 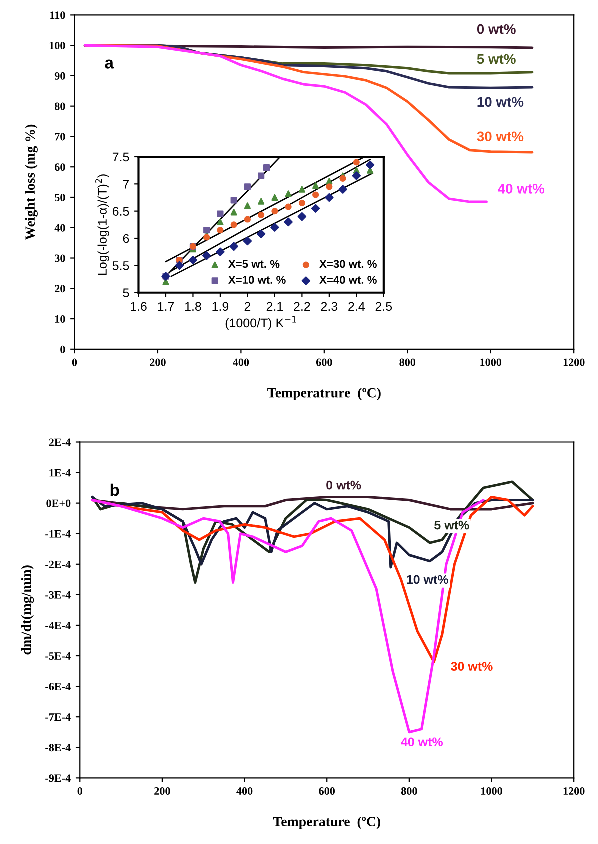 What do you see at coordinates (166, 306) in the screenshot?
I see `x-tick-label: 1.7` at bounding box center [166, 306].